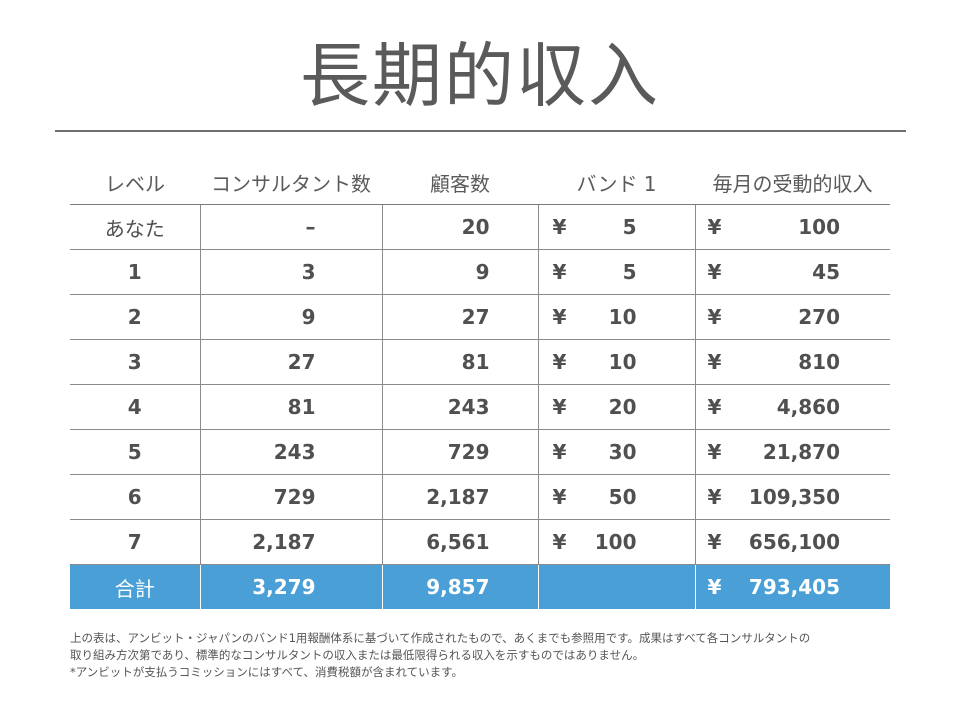 This screenshot has height=711, width=960. Describe the element at coordinates (801, 452) in the screenshot. I see `income-value: 21,870` at that location.